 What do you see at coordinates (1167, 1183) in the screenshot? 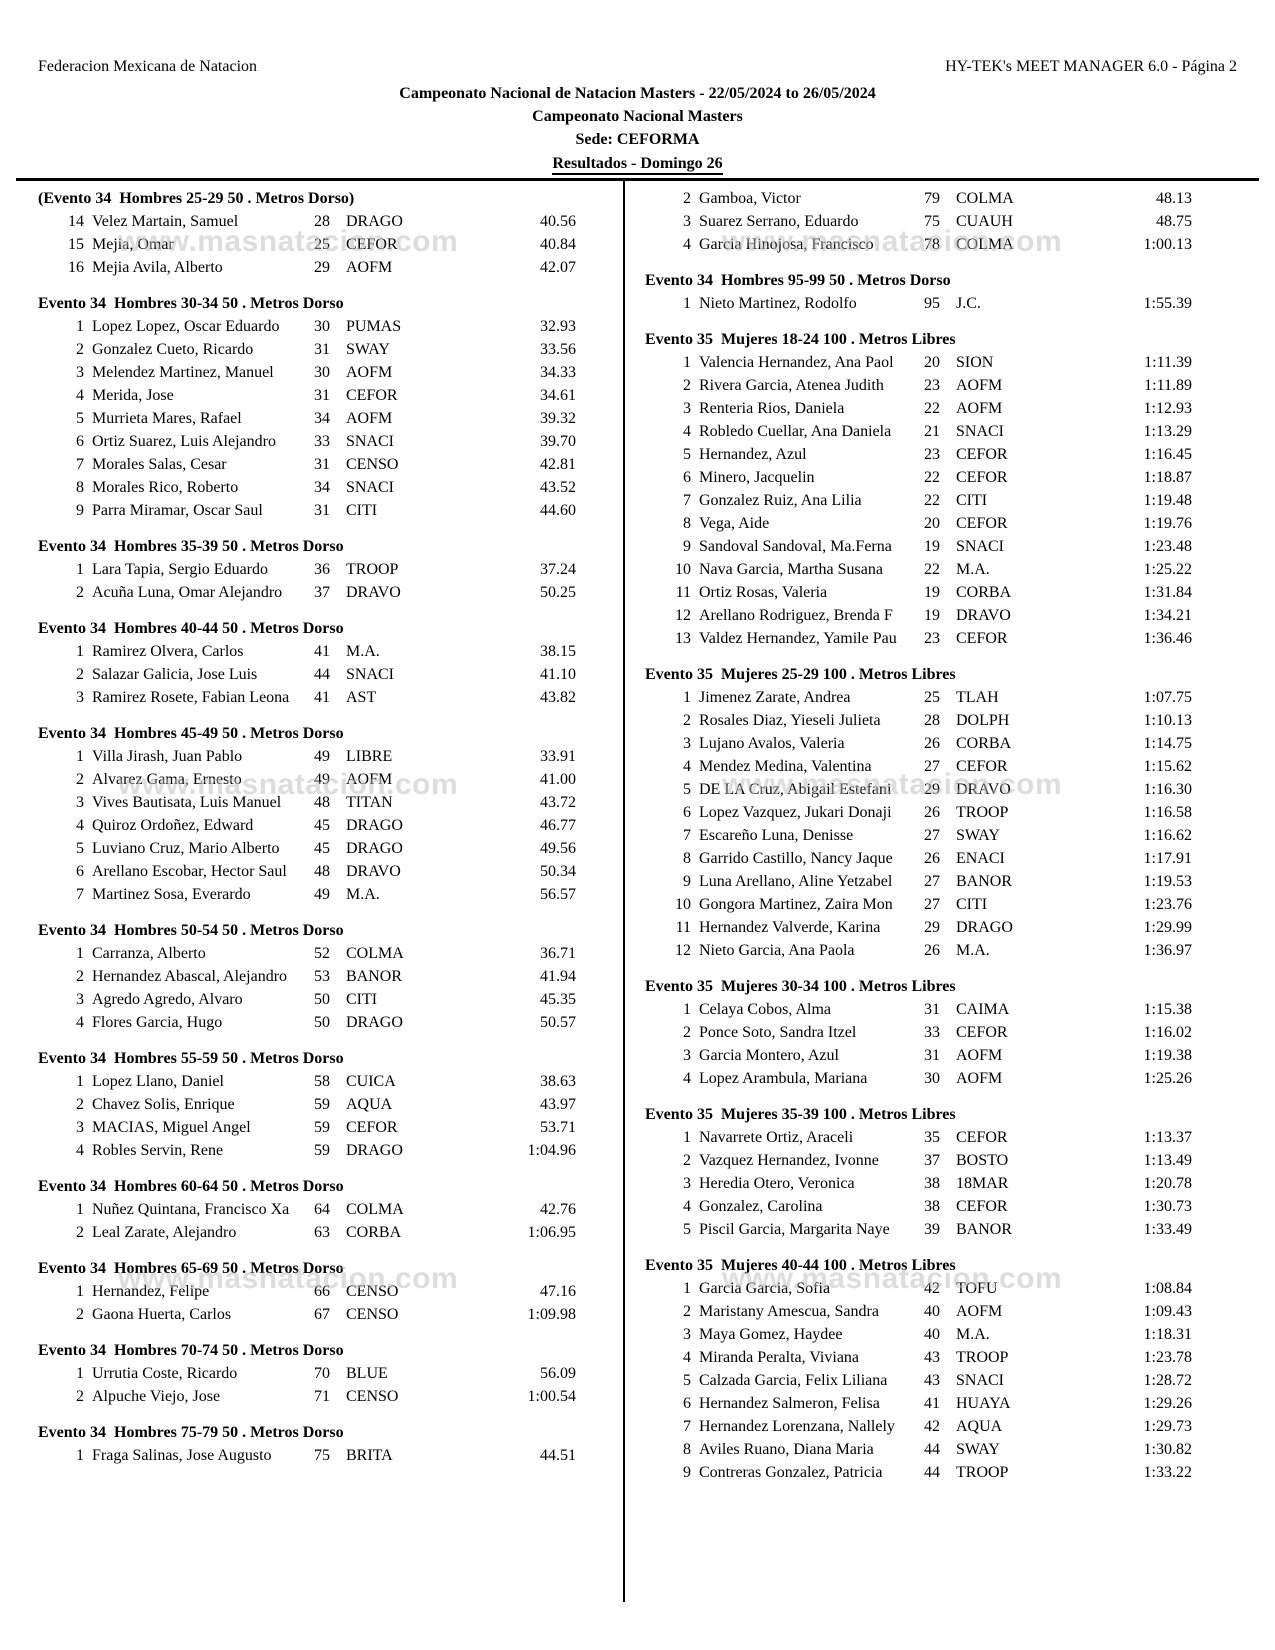
I see `result-time: 1:20.78` at bounding box center [1167, 1183].